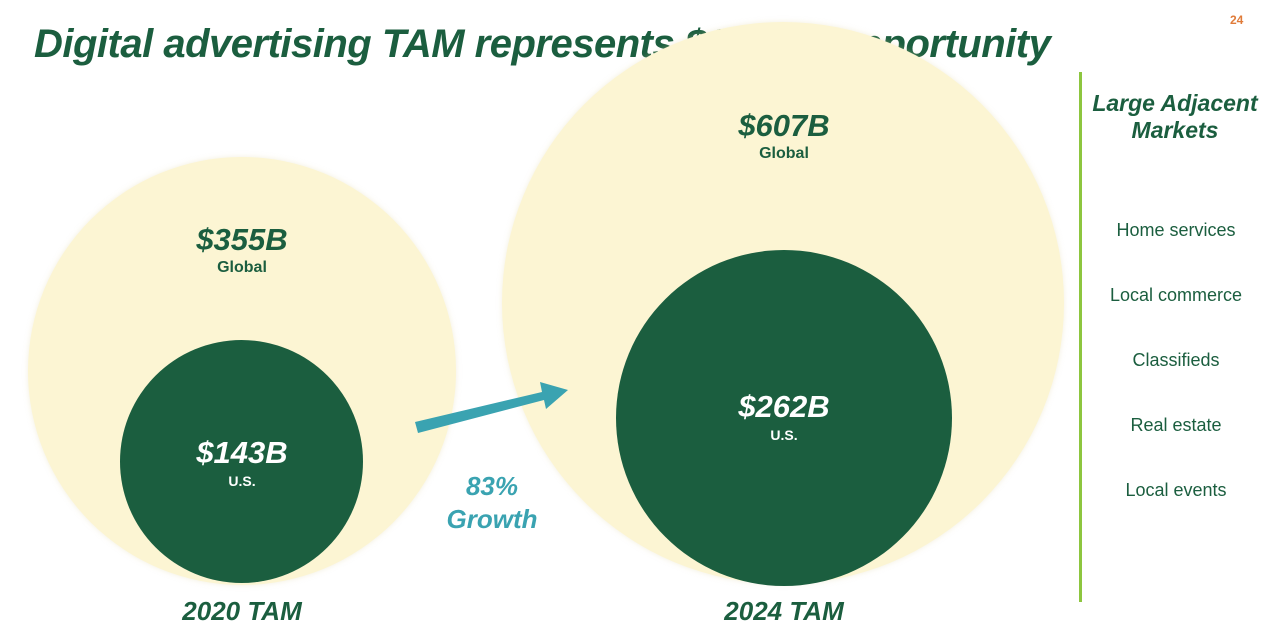  I want to click on market-item-home-services: Home services, so click(1176, 230).